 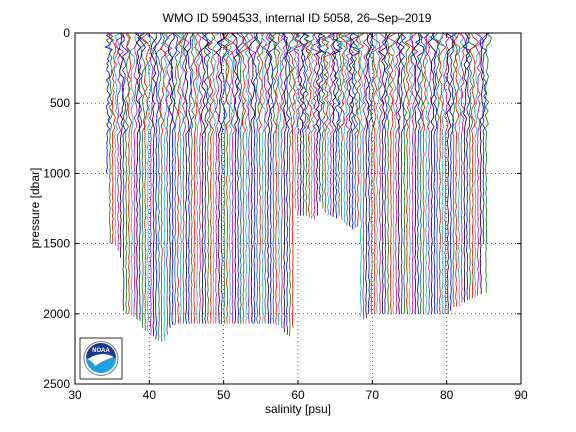 I want to click on x-tick-label: 40, so click(x=150, y=395).